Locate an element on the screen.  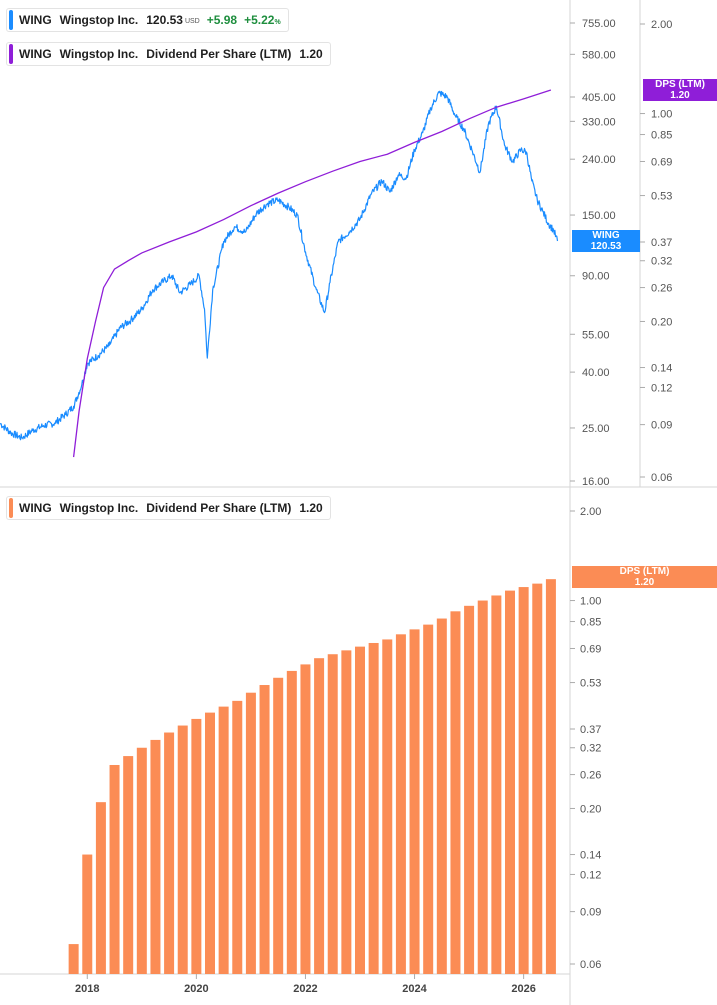
wing-badge-title: WING is located at coordinates (606, 235).